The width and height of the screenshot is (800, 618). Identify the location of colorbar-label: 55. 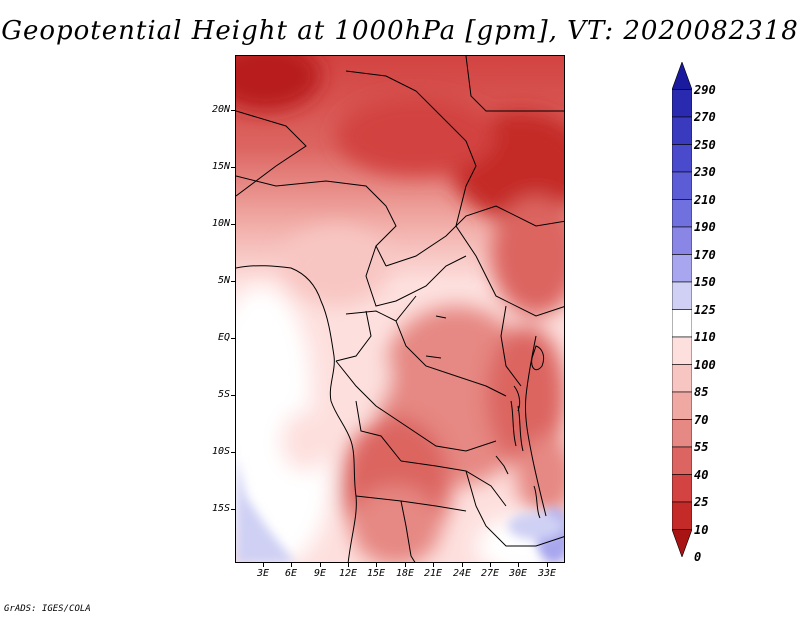
(701, 447).